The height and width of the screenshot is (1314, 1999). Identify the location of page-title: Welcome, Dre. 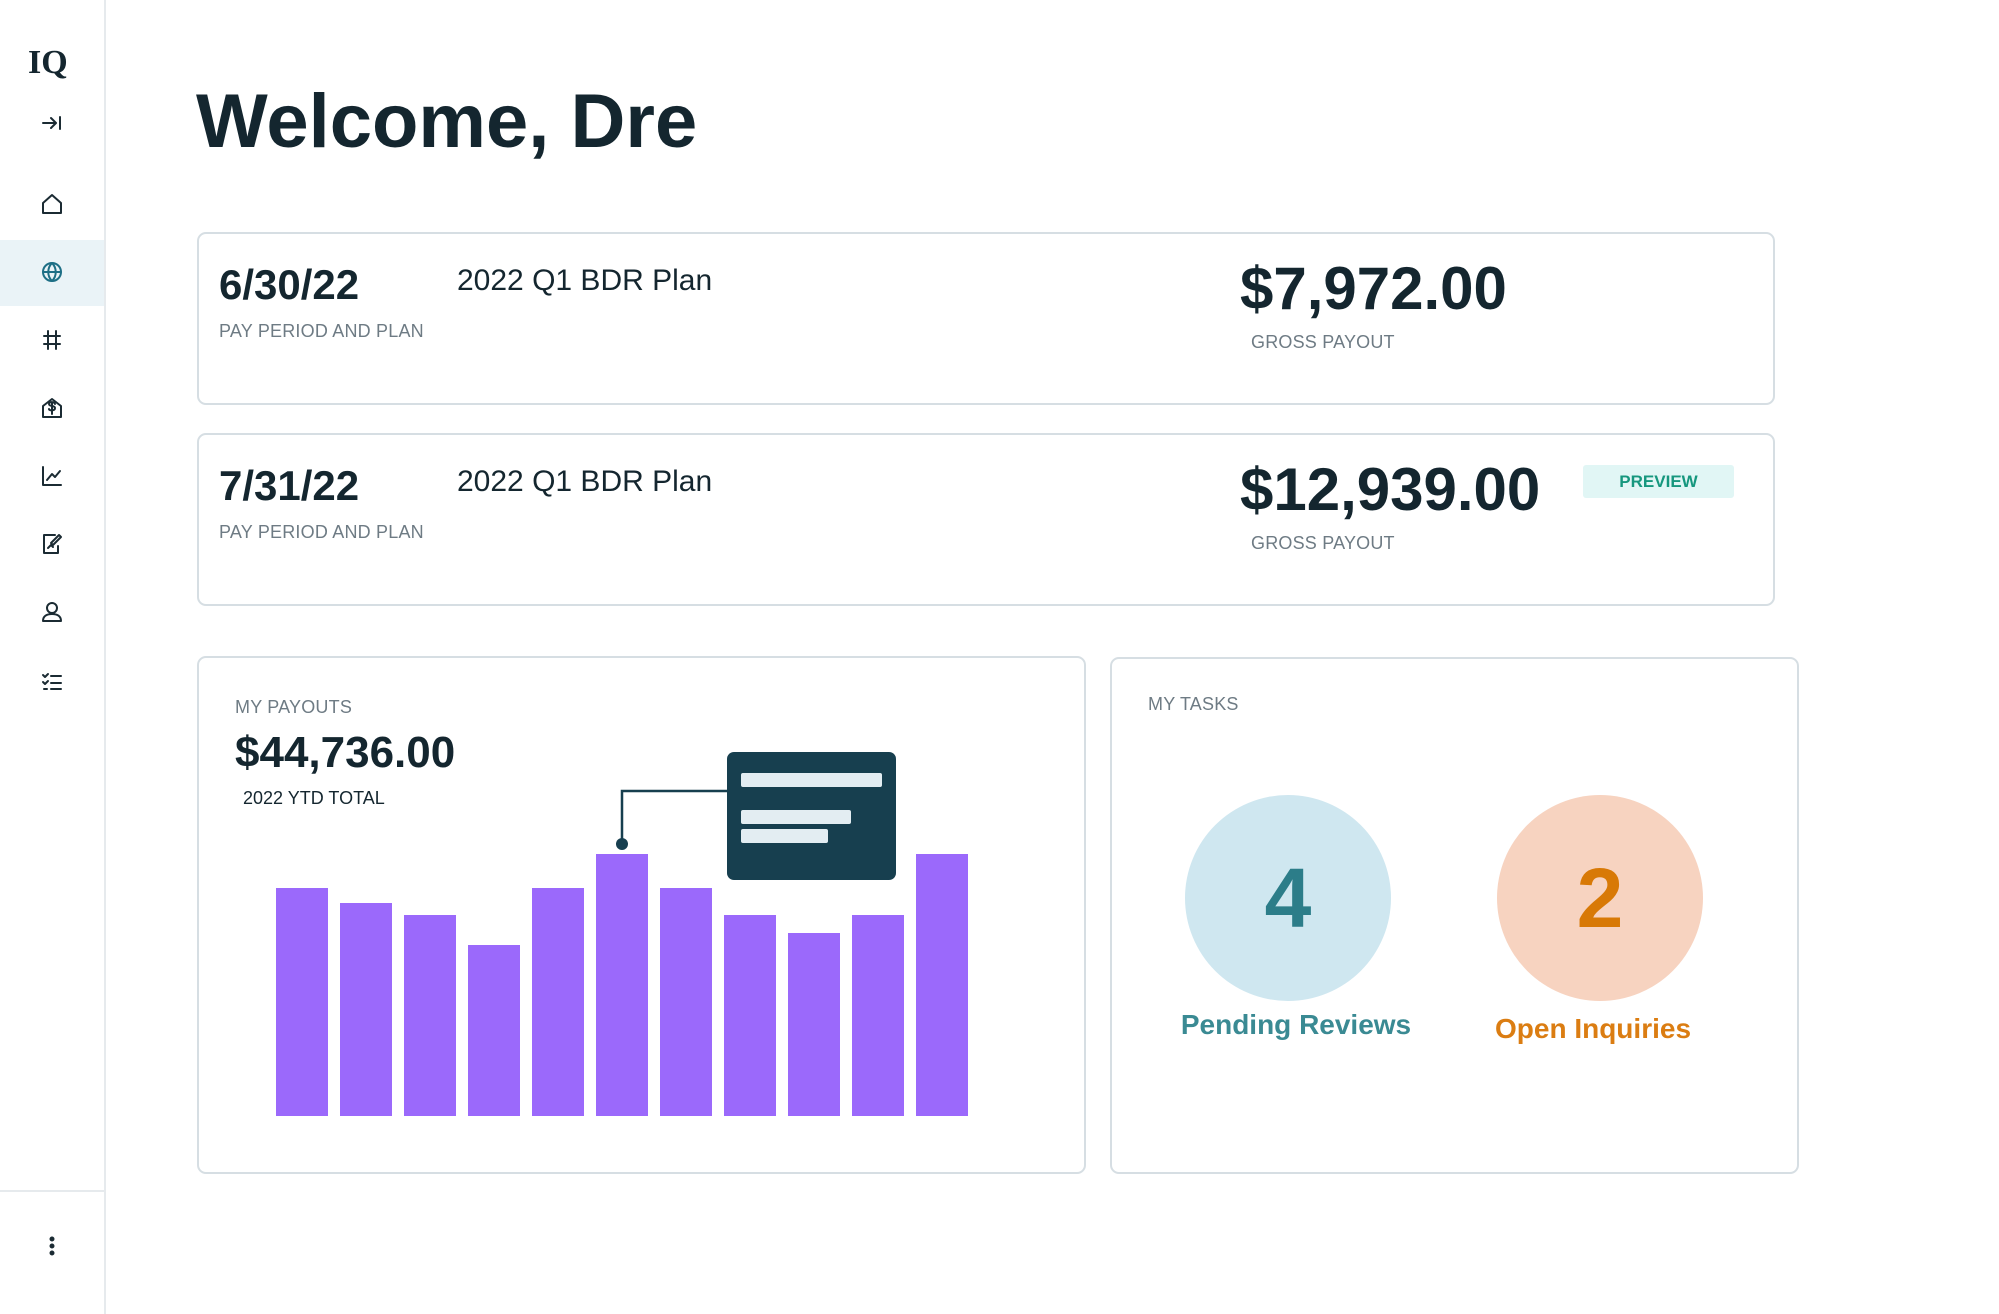
(447, 121).